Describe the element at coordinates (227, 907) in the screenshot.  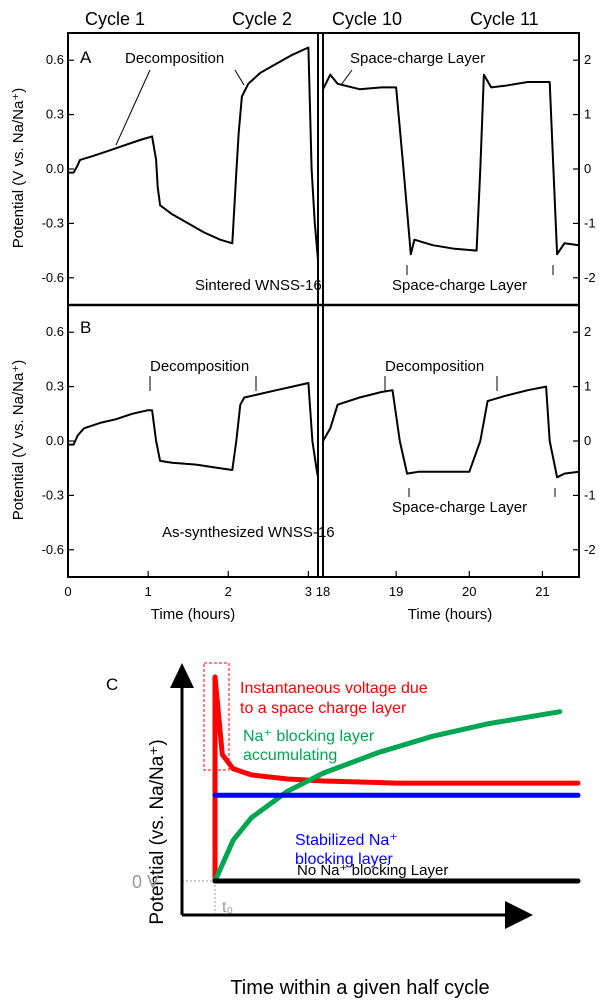
I see `t0-label: t₀` at that location.